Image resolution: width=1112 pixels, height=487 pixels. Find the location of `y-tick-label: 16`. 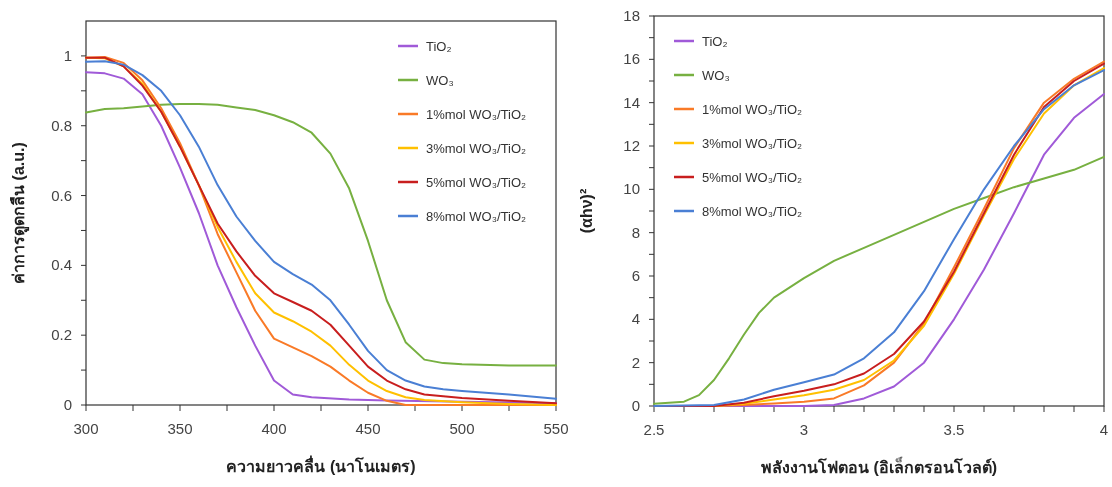

y-tick-label: 16 is located at coordinates (631, 59).